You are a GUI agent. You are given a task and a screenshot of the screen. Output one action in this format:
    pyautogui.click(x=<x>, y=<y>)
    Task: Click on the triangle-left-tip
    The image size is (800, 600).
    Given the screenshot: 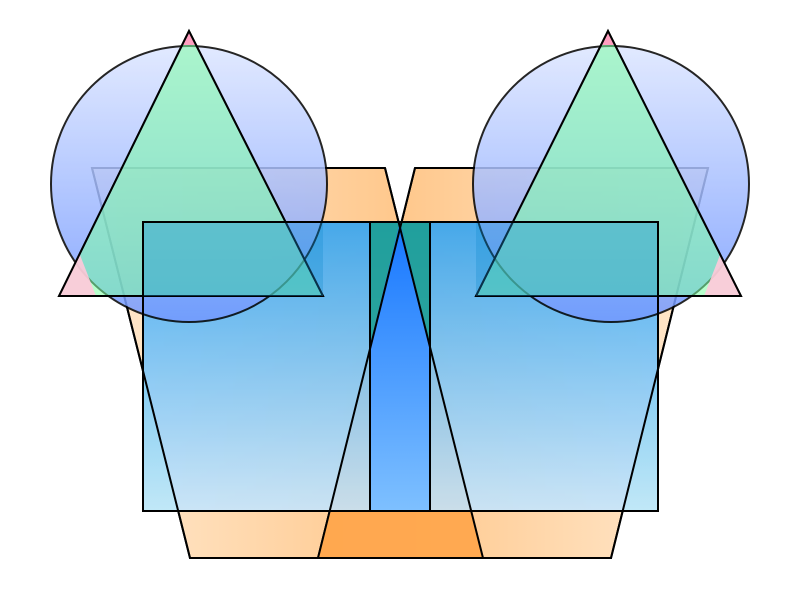 What is the action you would take?
    pyautogui.click(x=189, y=38)
    